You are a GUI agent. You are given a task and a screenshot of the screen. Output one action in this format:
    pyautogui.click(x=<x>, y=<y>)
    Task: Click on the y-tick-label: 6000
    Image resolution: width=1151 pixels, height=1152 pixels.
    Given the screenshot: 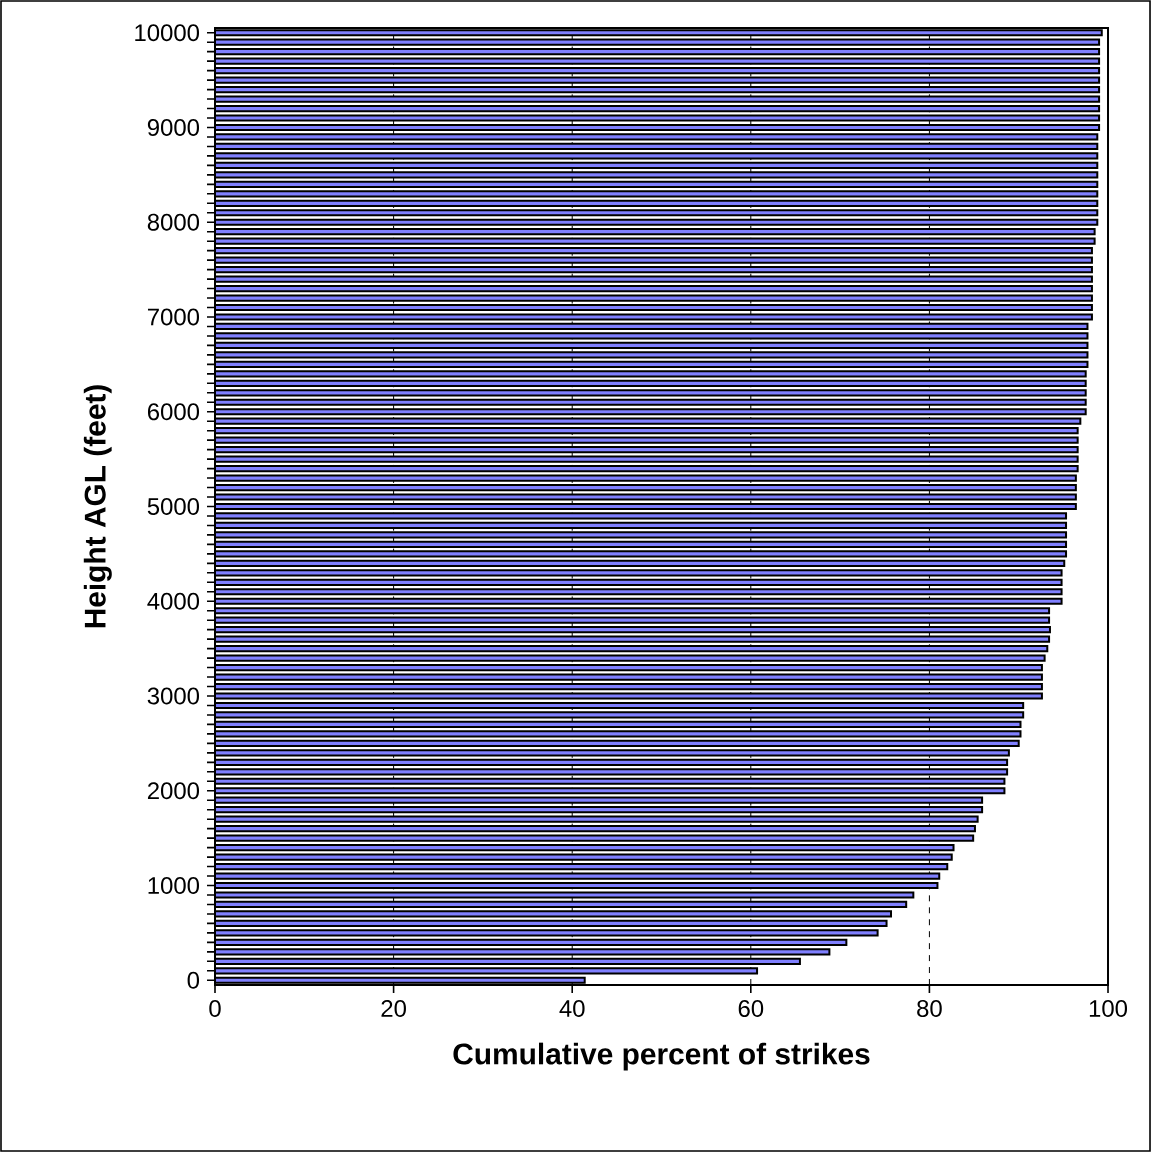 What is the action you would take?
    pyautogui.click(x=173, y=412)
    